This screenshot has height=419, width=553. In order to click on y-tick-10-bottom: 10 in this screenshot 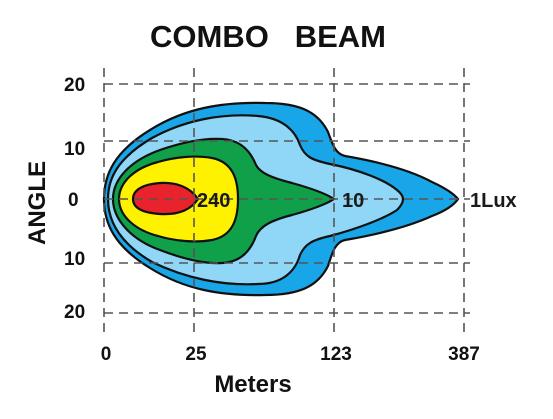, I will do `click(74, 259)`.